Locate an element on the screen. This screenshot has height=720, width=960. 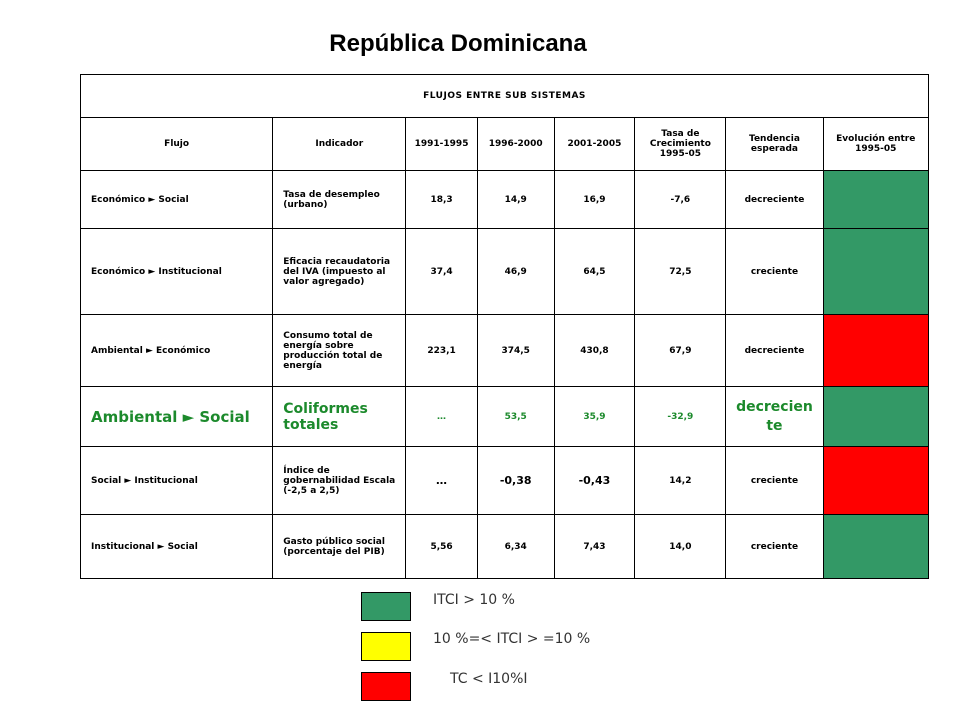
header-1996-2000: 1996-2000 is located at coordinates (515, 144).